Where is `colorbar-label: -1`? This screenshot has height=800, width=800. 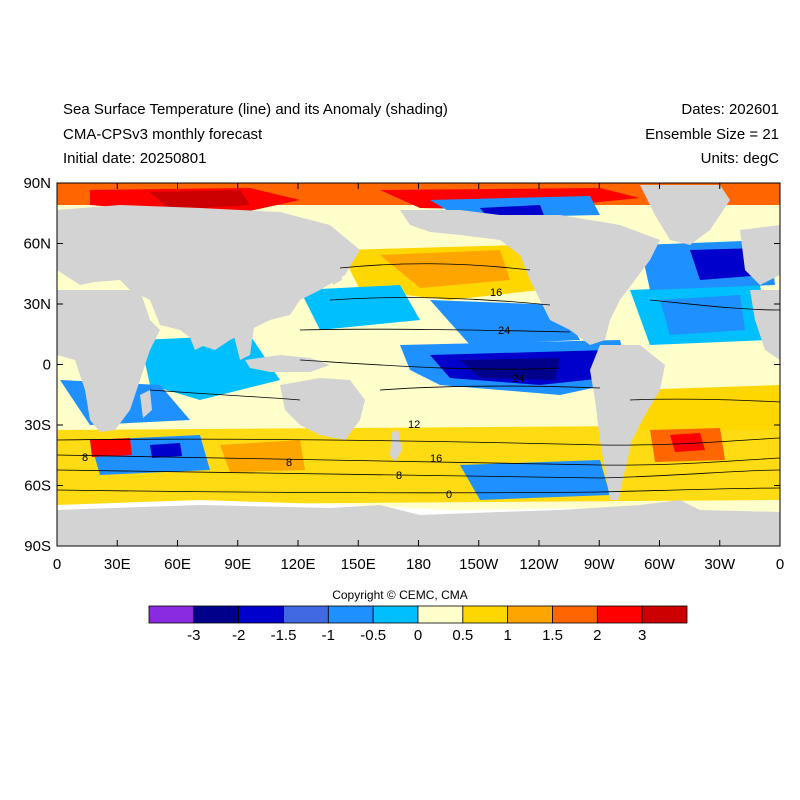 colorbar-label: -1 is located at coordinates (328, 635).